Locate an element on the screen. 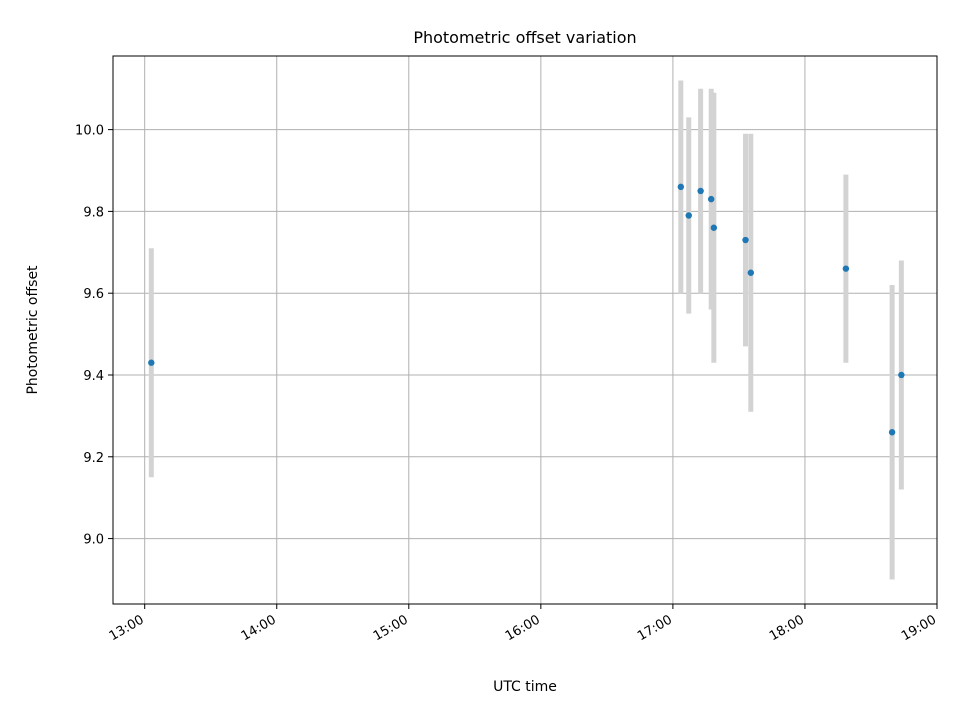  x-axis-label: UTC time is located at coordinates (525, 687).